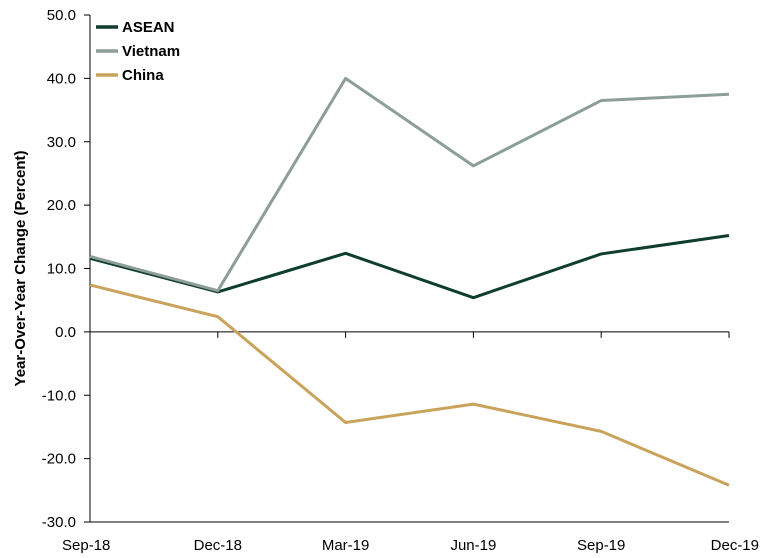 This screenshot has width=770, height=558. Describe the element at coordinates (148, 27) in the screenshot. I see `legend-label: ASEAN` at that location.